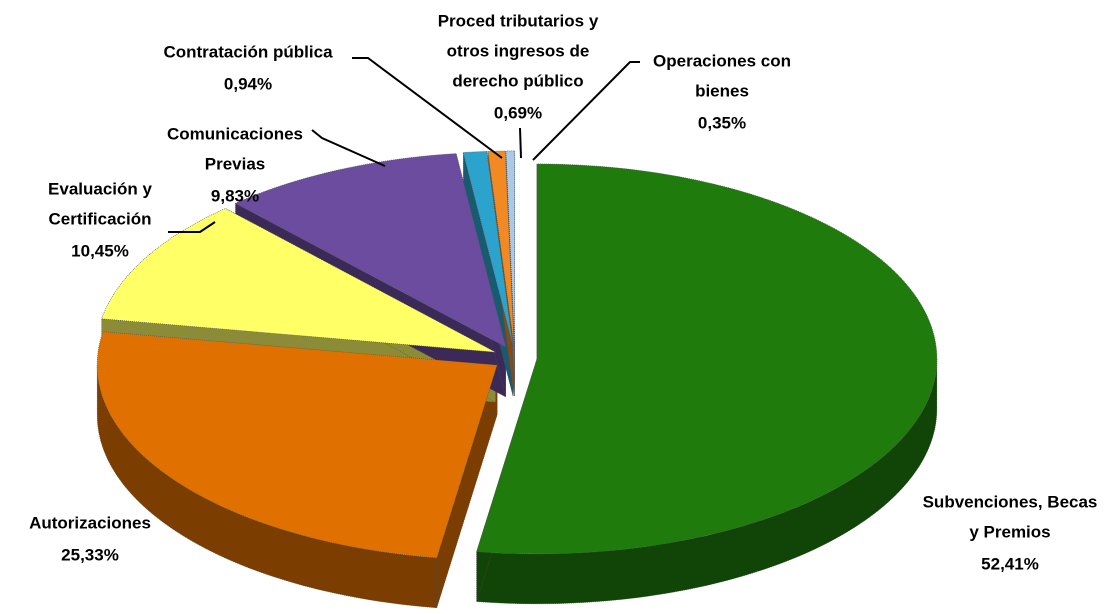  I want to click on category-label: Evaluación y, so click(100, 188).